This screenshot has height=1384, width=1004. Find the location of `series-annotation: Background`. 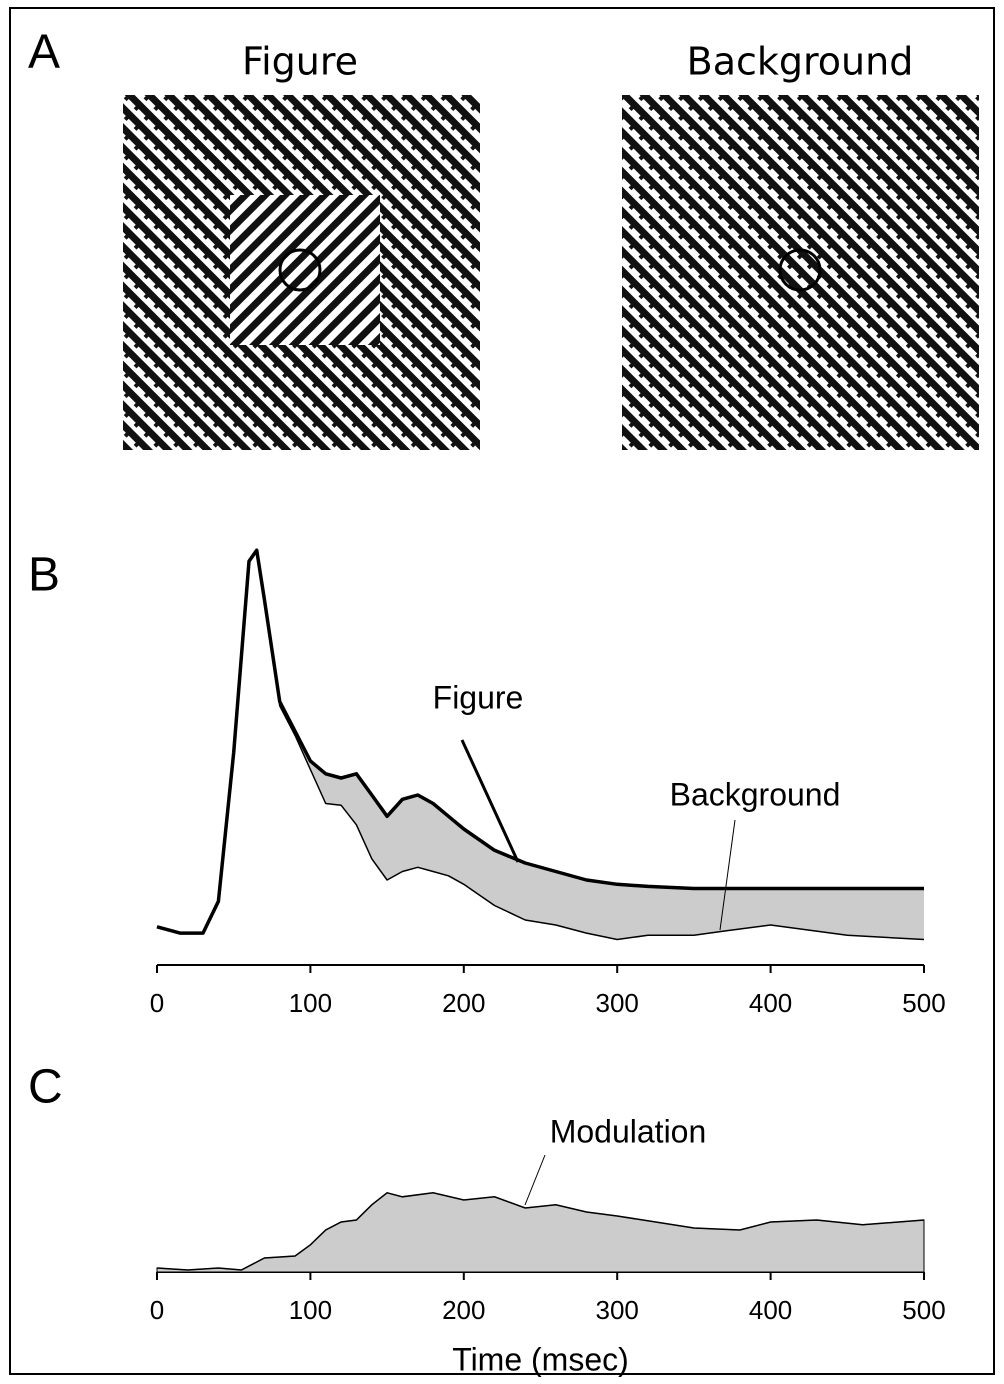

series-annotation: Background is located at coordinates (755, 794).